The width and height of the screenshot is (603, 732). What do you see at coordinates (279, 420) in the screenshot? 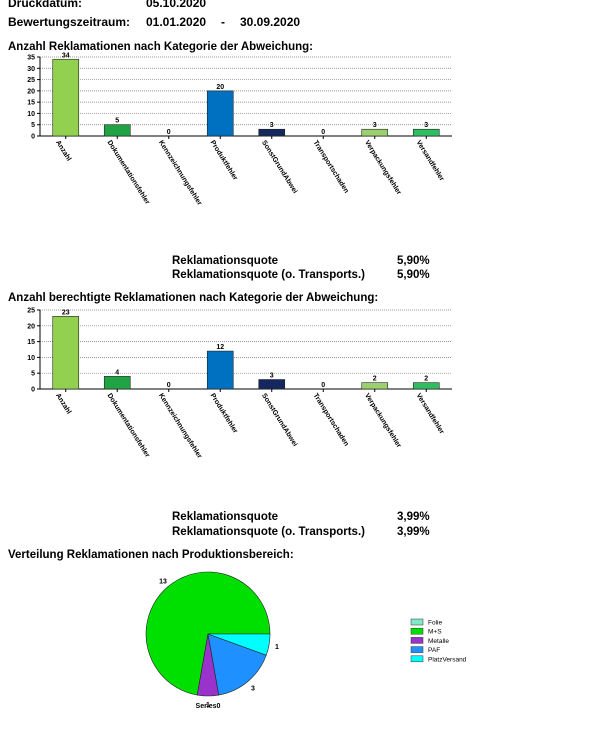
I see `c2-category-label: SonstGrundAbwei` at bounding box center [279, 420].